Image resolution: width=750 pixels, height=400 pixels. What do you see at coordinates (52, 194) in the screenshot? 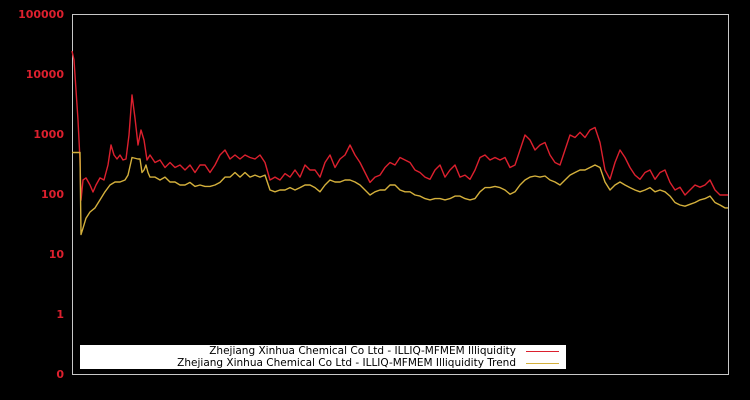
I see `y-tick-label: 100` at bounding box center [52, 194].